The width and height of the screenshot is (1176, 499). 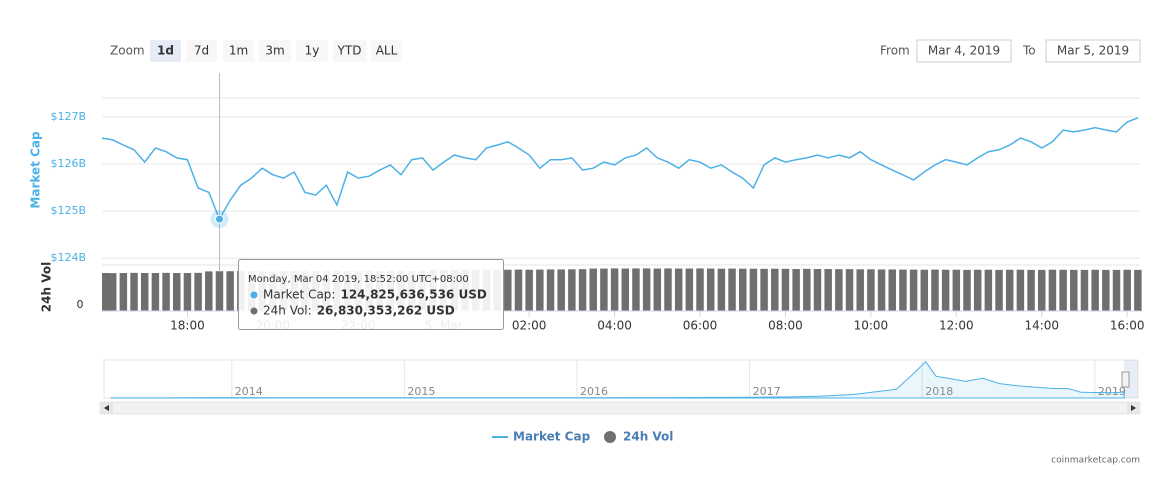 What do you see at coordinates (47, 287) in the screenshot?
I see `y2-axis-title: 24h Vol` at bounding box center [47, 287].